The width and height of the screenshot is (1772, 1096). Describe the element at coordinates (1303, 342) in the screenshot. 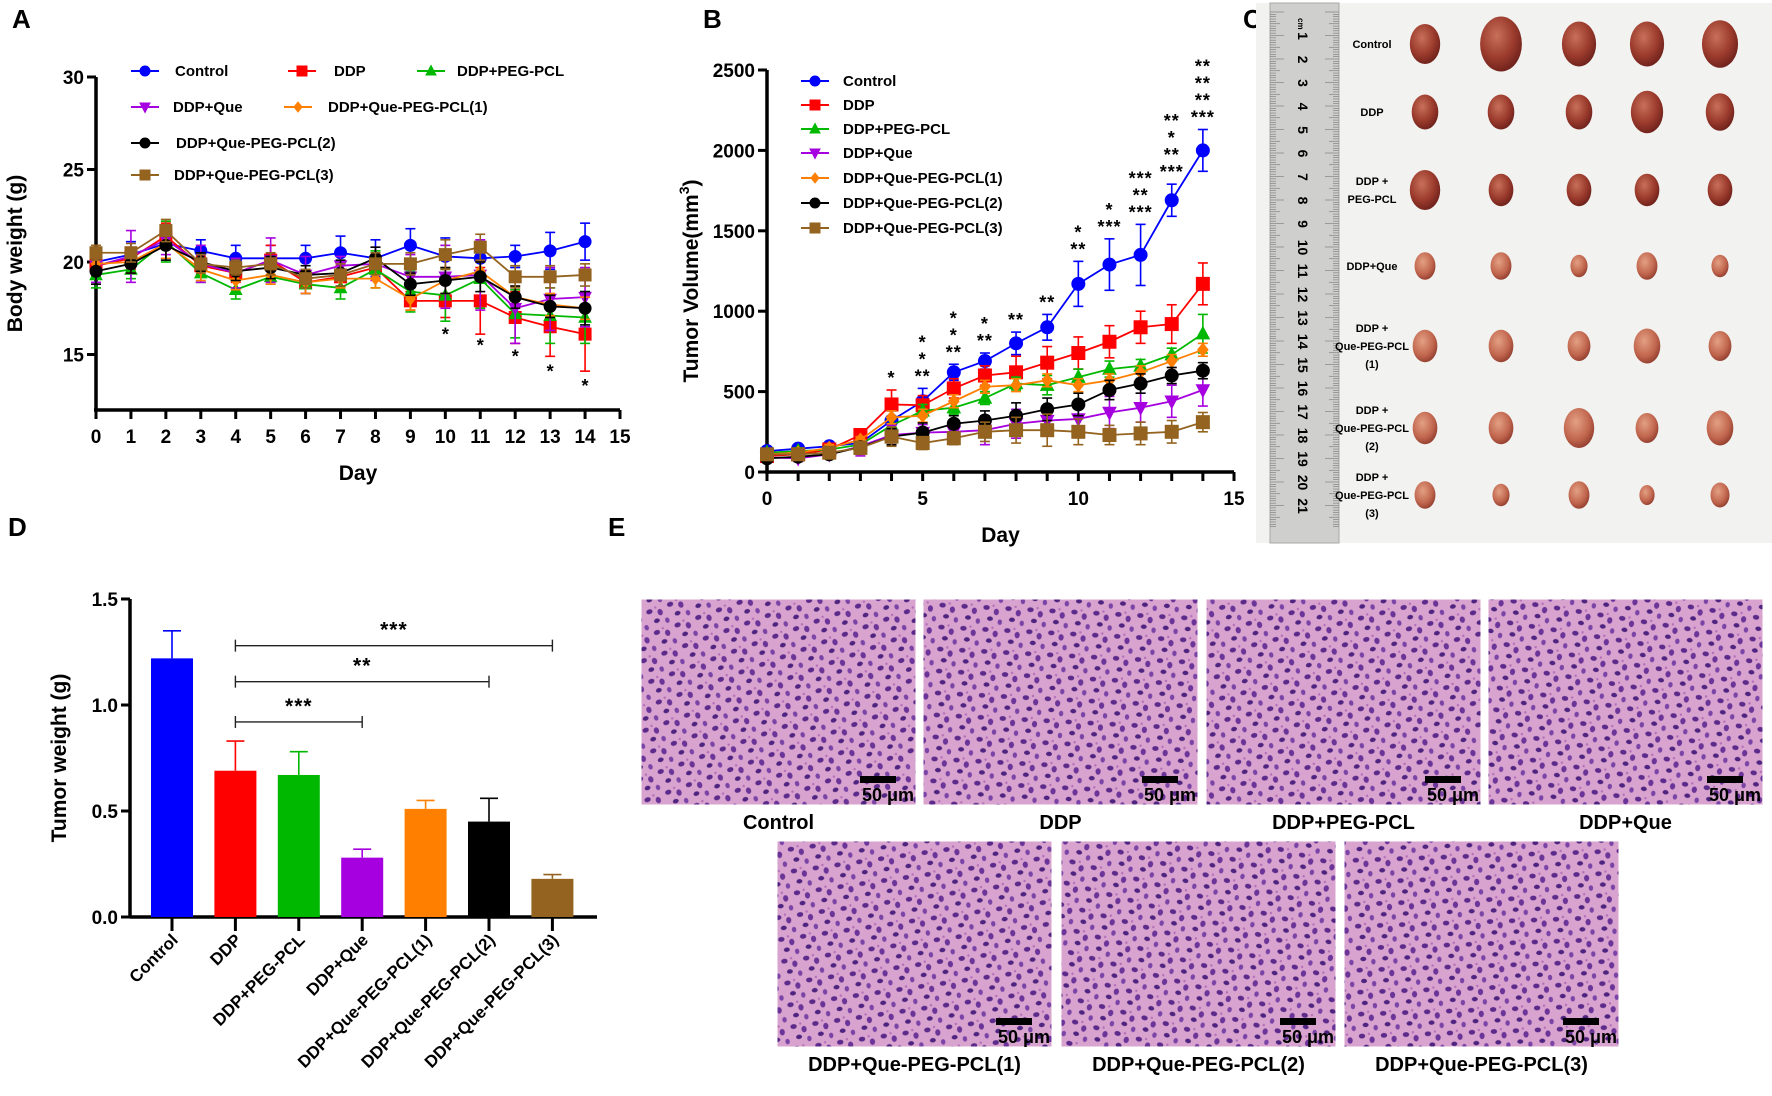

I see `ruler-number: 14` at that location.